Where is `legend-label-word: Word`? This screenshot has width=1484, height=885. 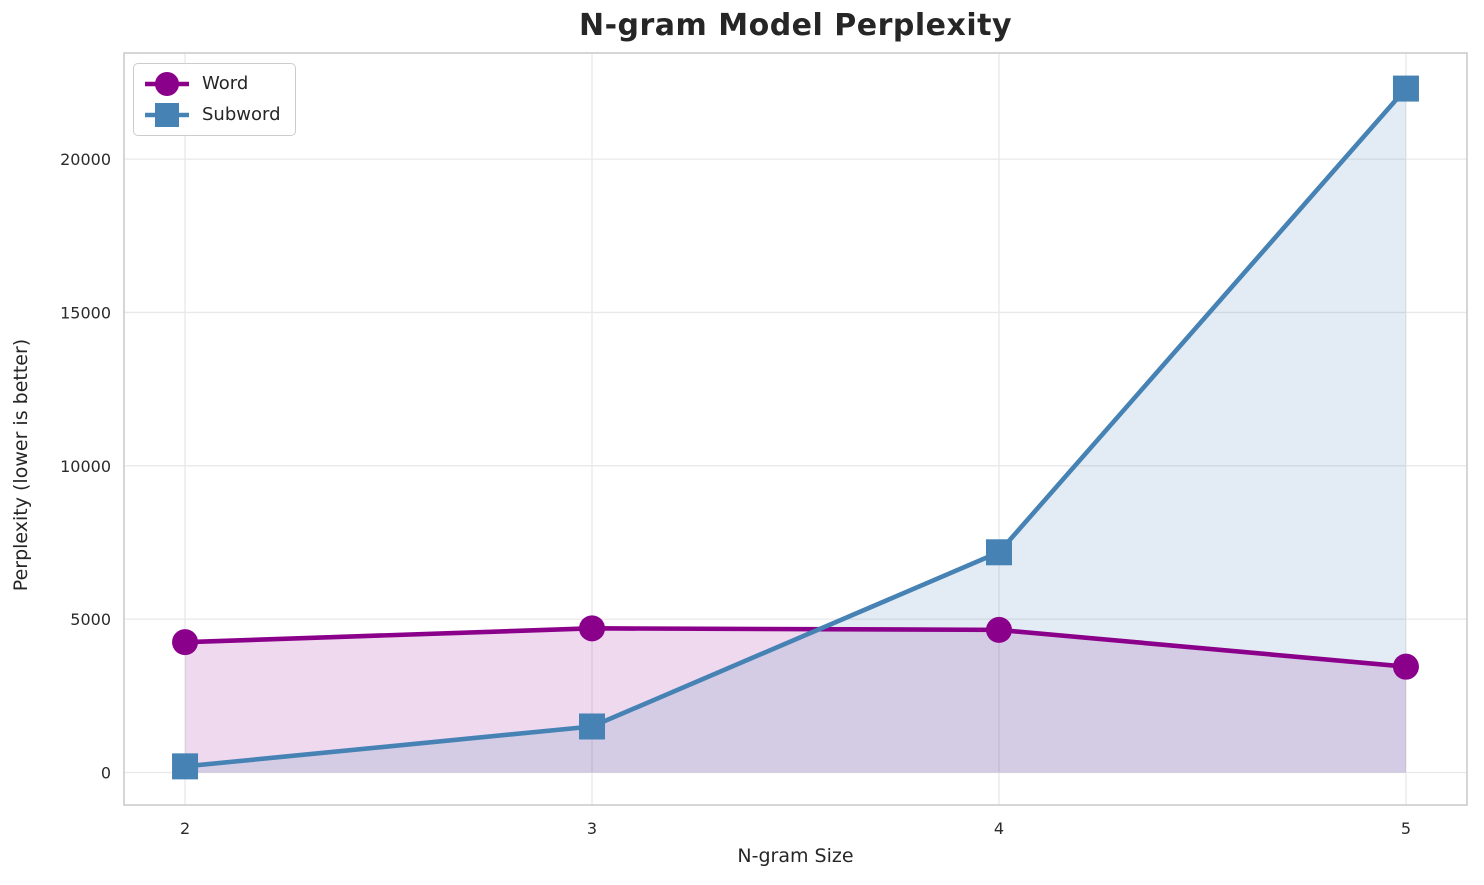
legend-label-word: Word is located at coordinates (225, 83).